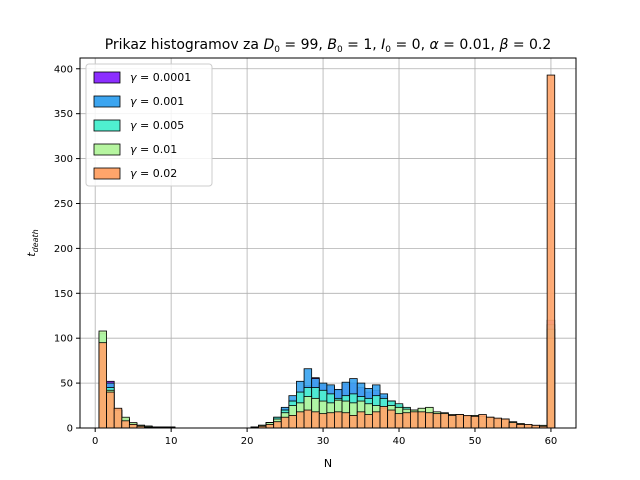 The height and width of the screenshot is (480, 640). What do you see at coordinates (63, 159) in the screenshot?
I see `y-tick-label: 300` at bounding box center [63, 159].